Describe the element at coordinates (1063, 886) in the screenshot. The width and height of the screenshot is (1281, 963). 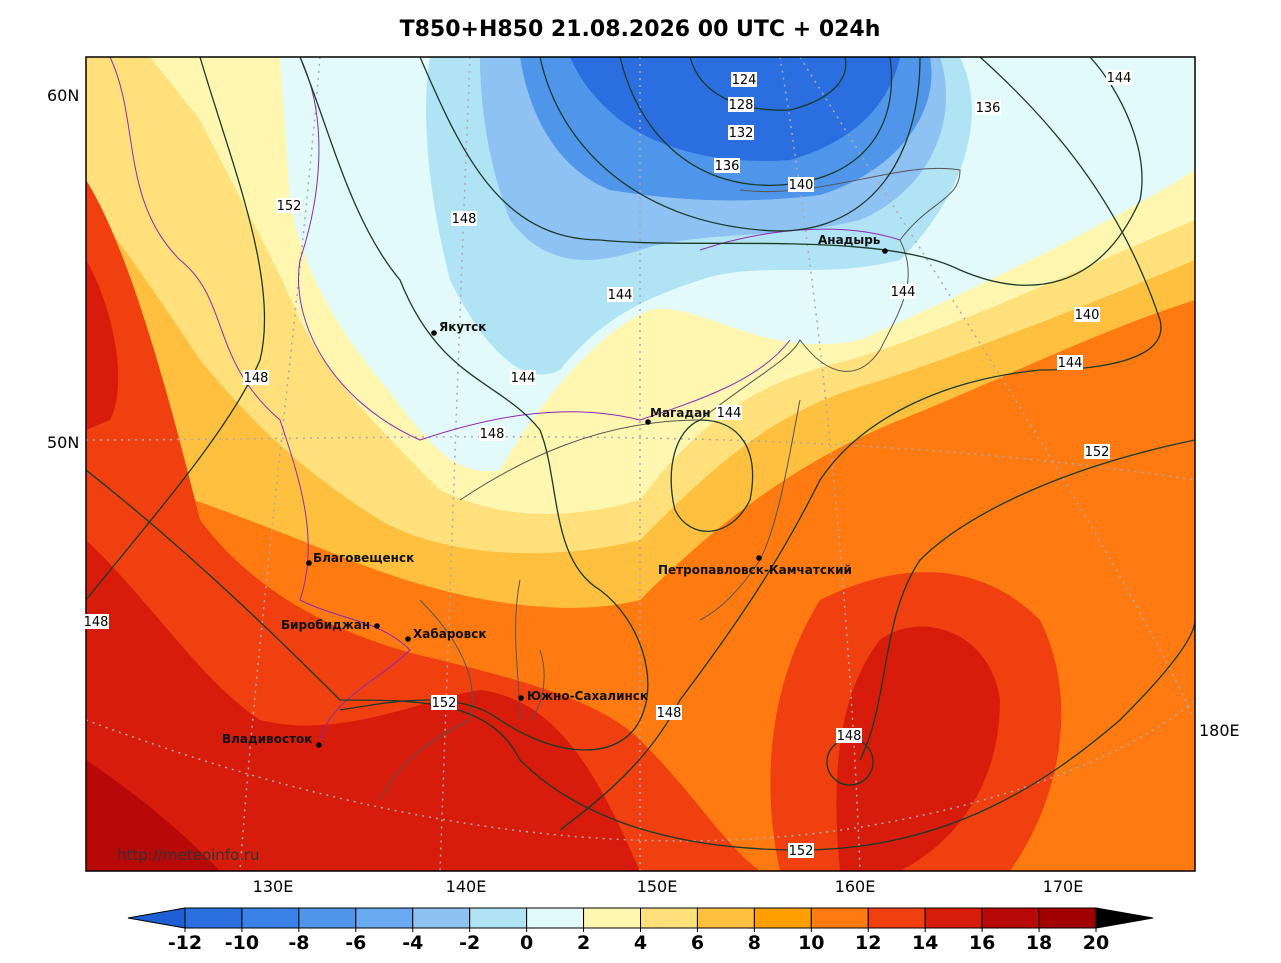
I see `lon-label: 170E` at that location.